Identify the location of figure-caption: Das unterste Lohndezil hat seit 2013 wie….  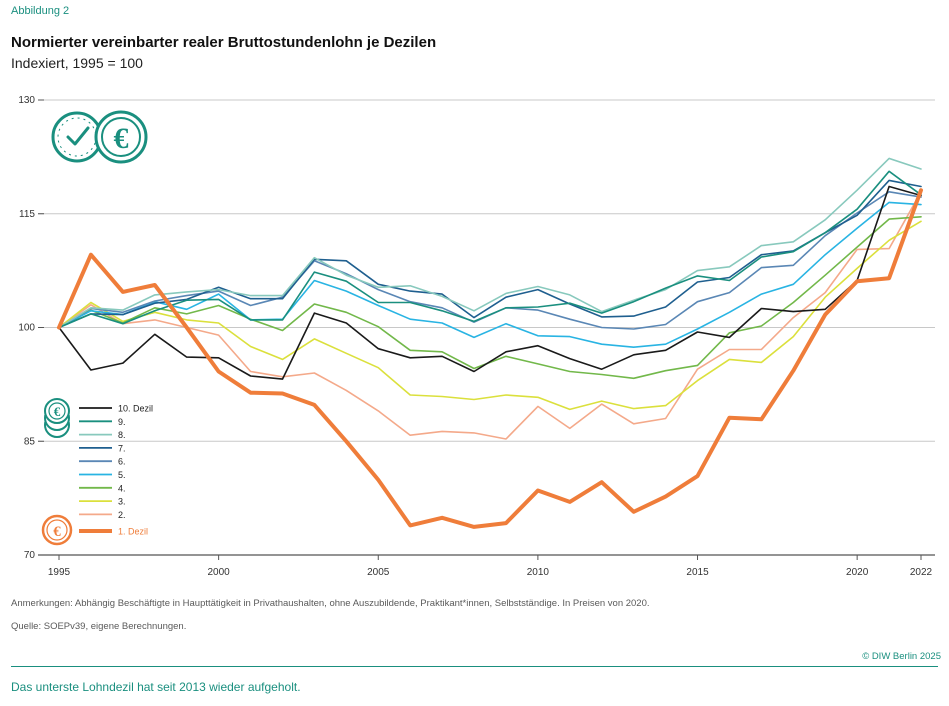
(156, 687).